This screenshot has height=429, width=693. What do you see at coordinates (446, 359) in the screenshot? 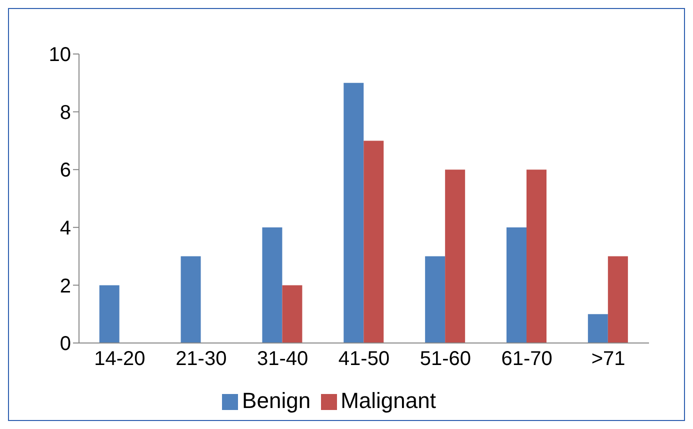
I see `x-tick-label: 51-60` at bounding box center [446, 359].